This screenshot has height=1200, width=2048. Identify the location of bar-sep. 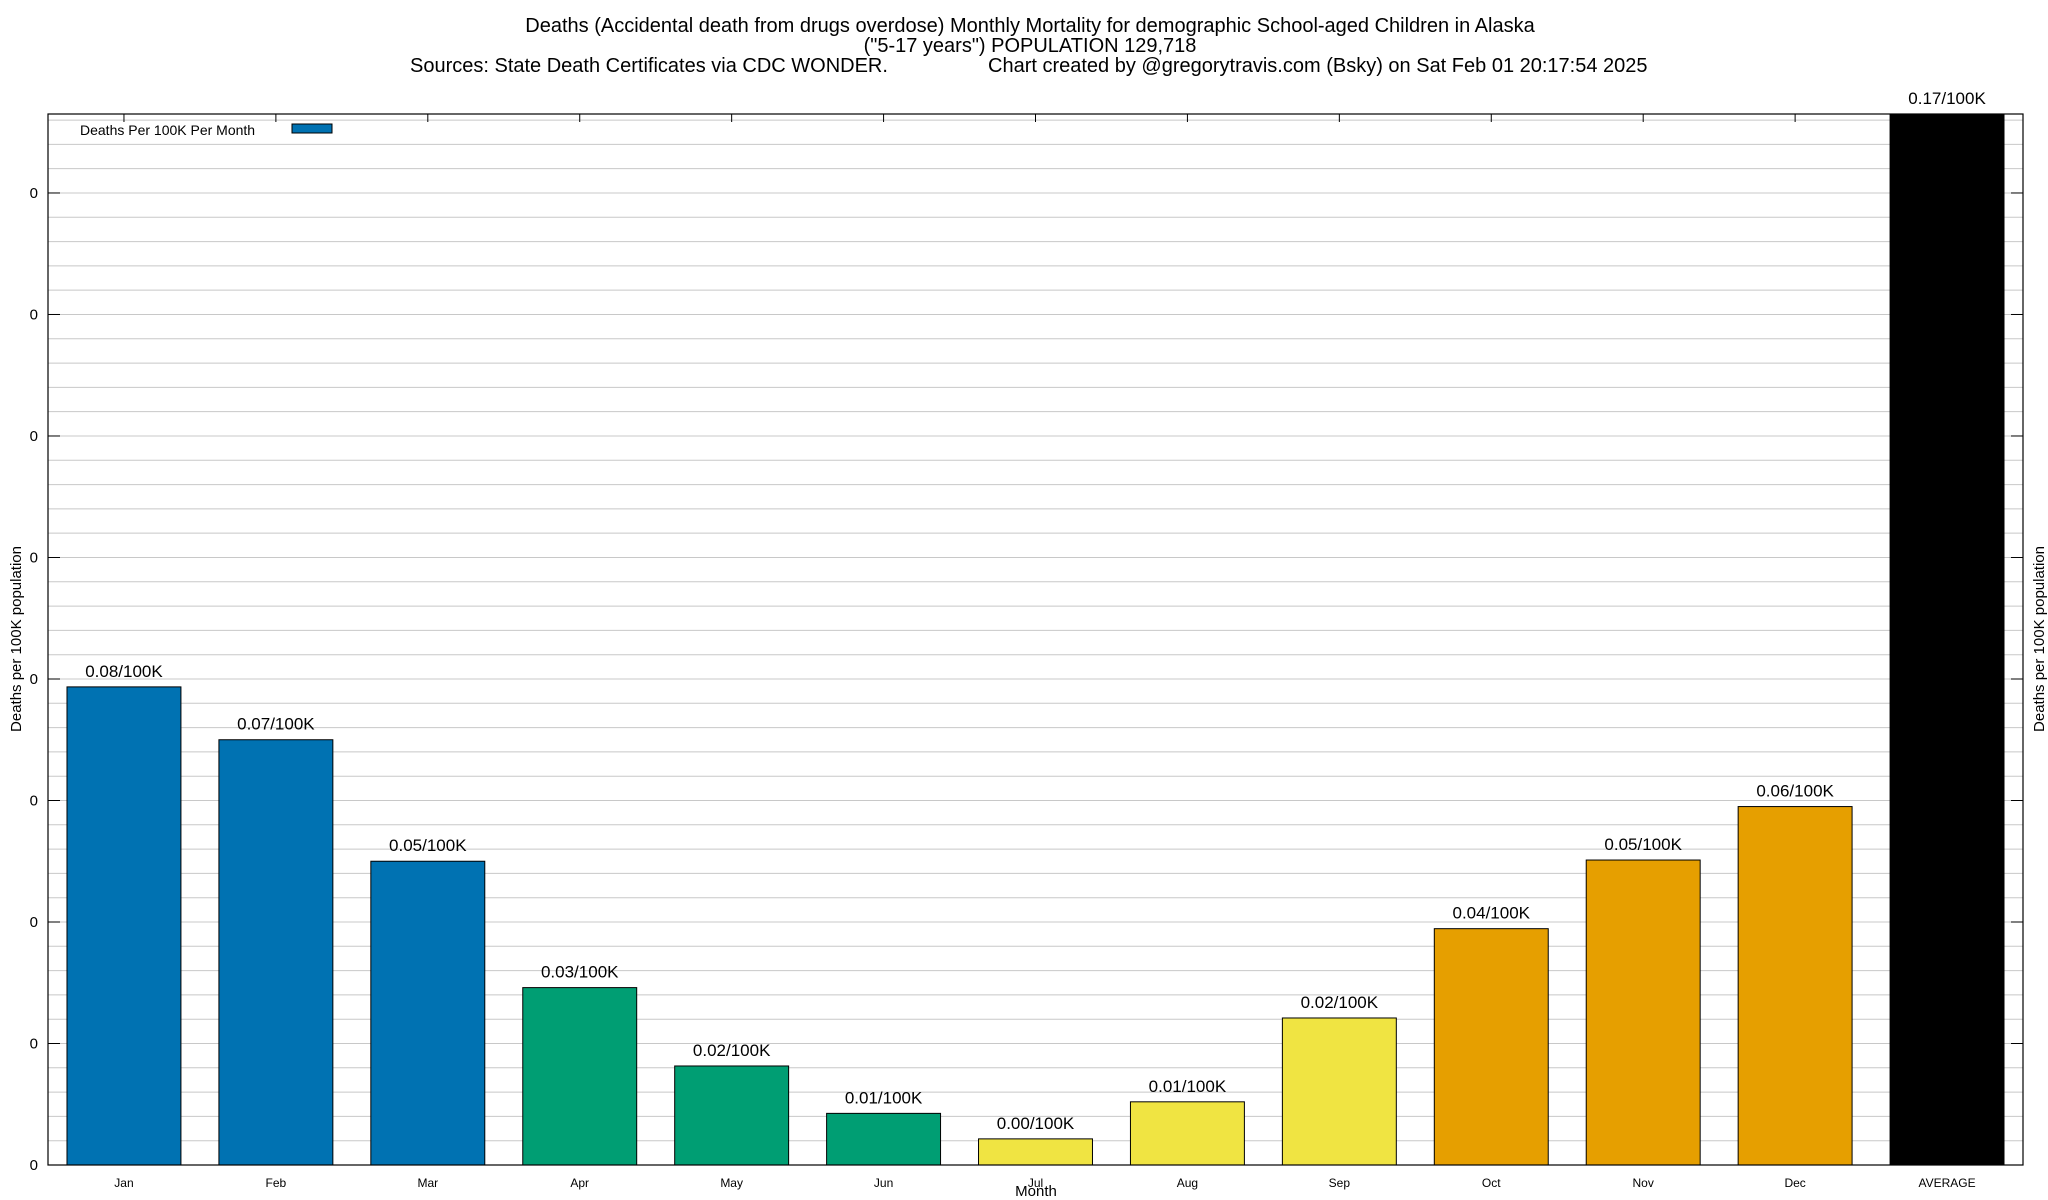
(1339, 1091).